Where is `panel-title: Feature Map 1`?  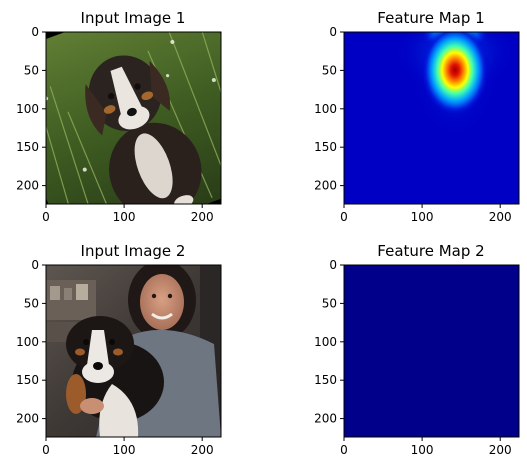 panel-title: Feature Map 1 is located at coordinates (430, 18).